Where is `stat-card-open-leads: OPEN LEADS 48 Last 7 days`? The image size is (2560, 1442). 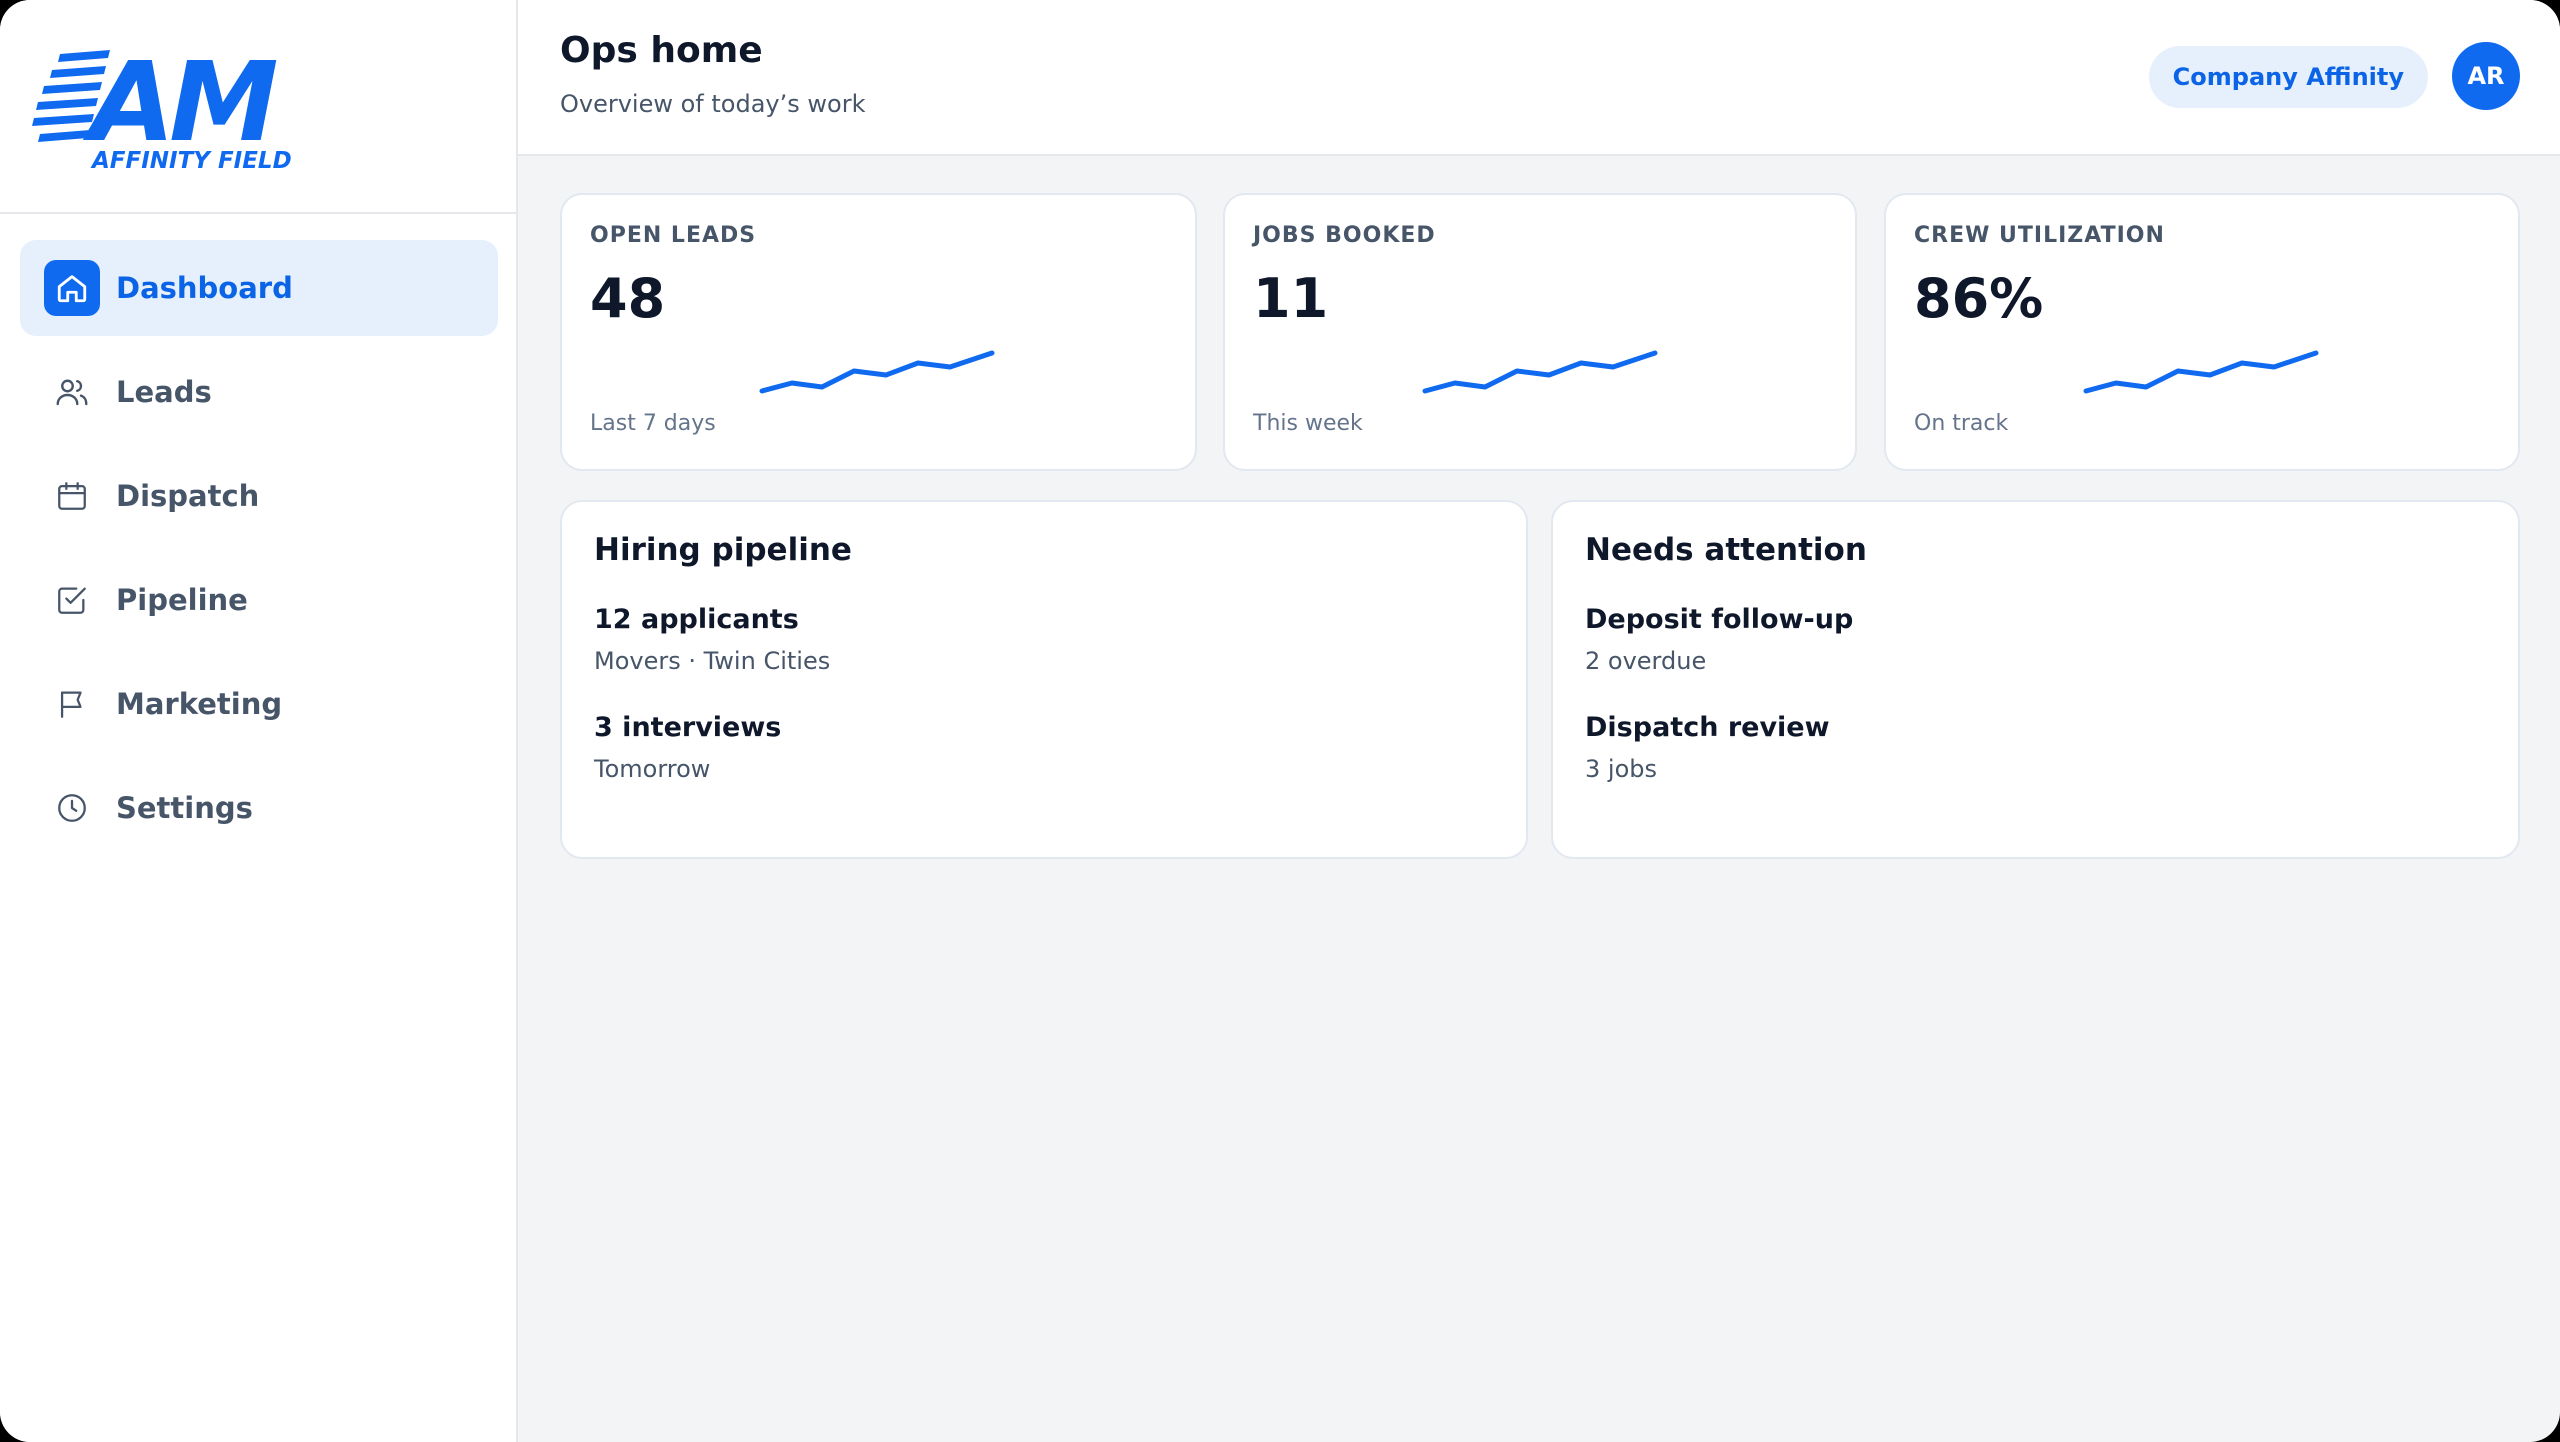
stat-card-open-leads: OPEN LEADS 48 Last 7 days is located at coordinates (878, 332).